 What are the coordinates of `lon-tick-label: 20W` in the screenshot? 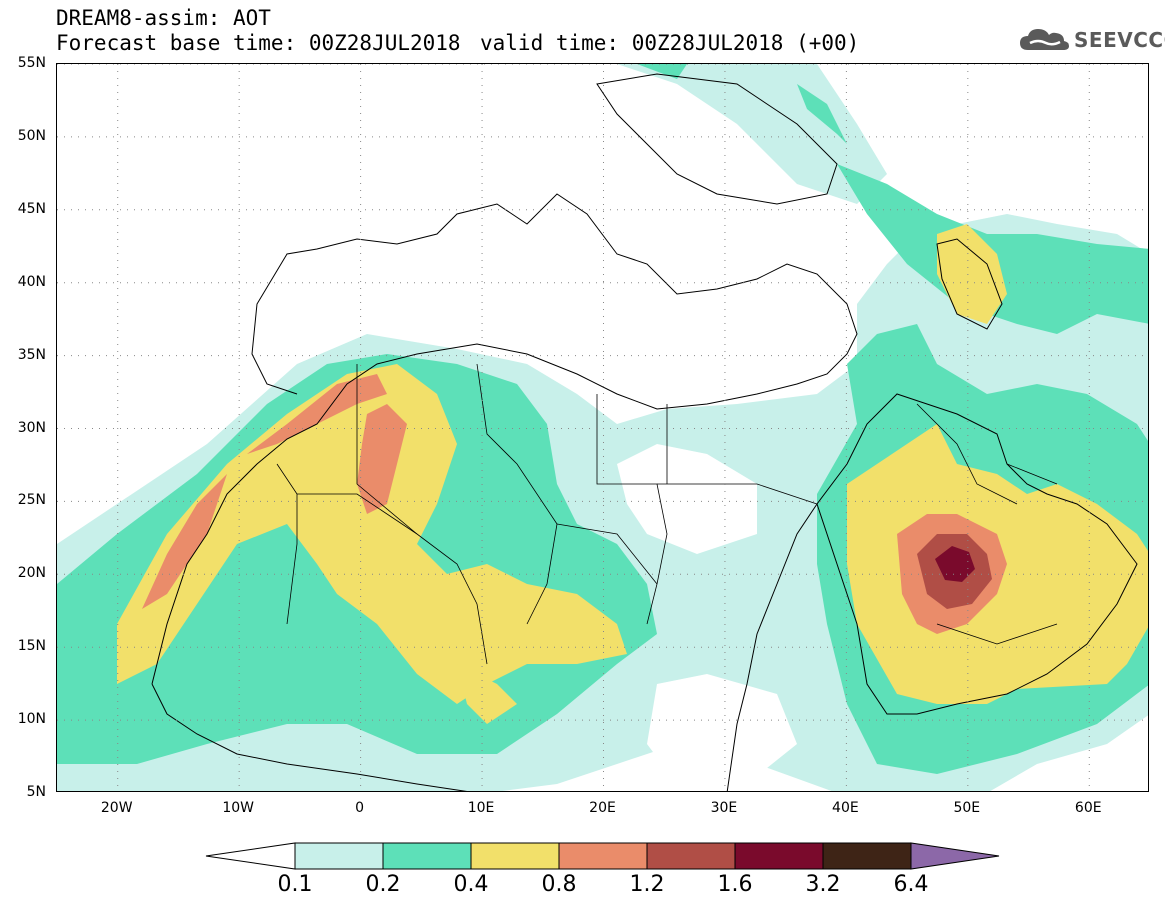 It's located at (116, 808).